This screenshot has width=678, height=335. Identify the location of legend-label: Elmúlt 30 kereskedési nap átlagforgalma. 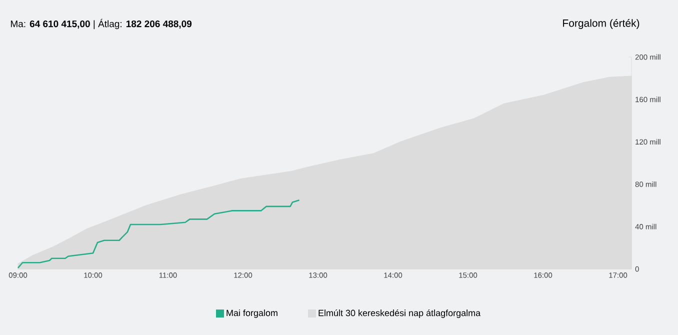
(399, 313).